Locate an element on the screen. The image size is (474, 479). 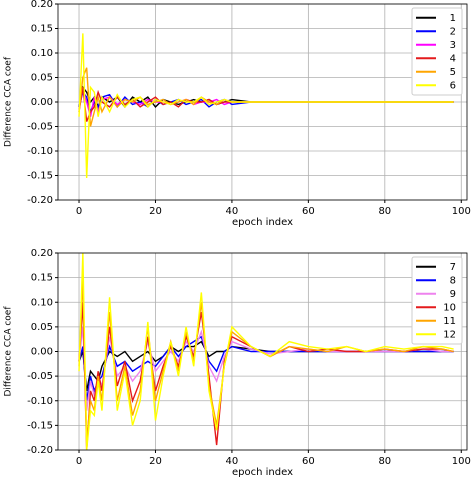
legend: 1 2 3 4 5 6 is located at coordinates (437, 51).